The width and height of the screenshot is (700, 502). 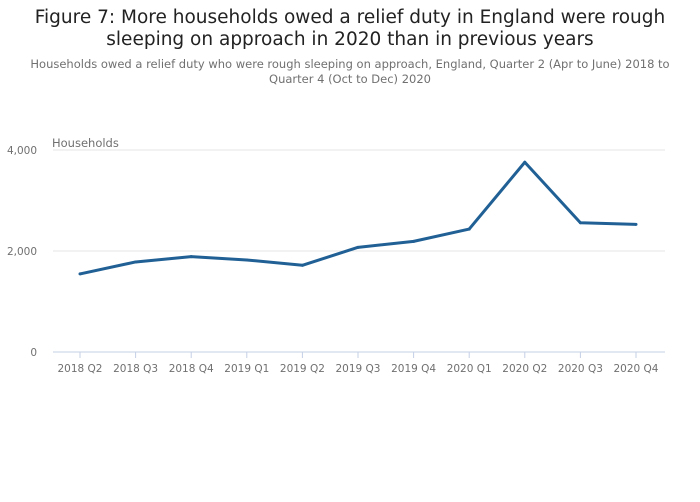 I want to click on x-tick-label: 2018 Q2, so click(x=79, y=369).